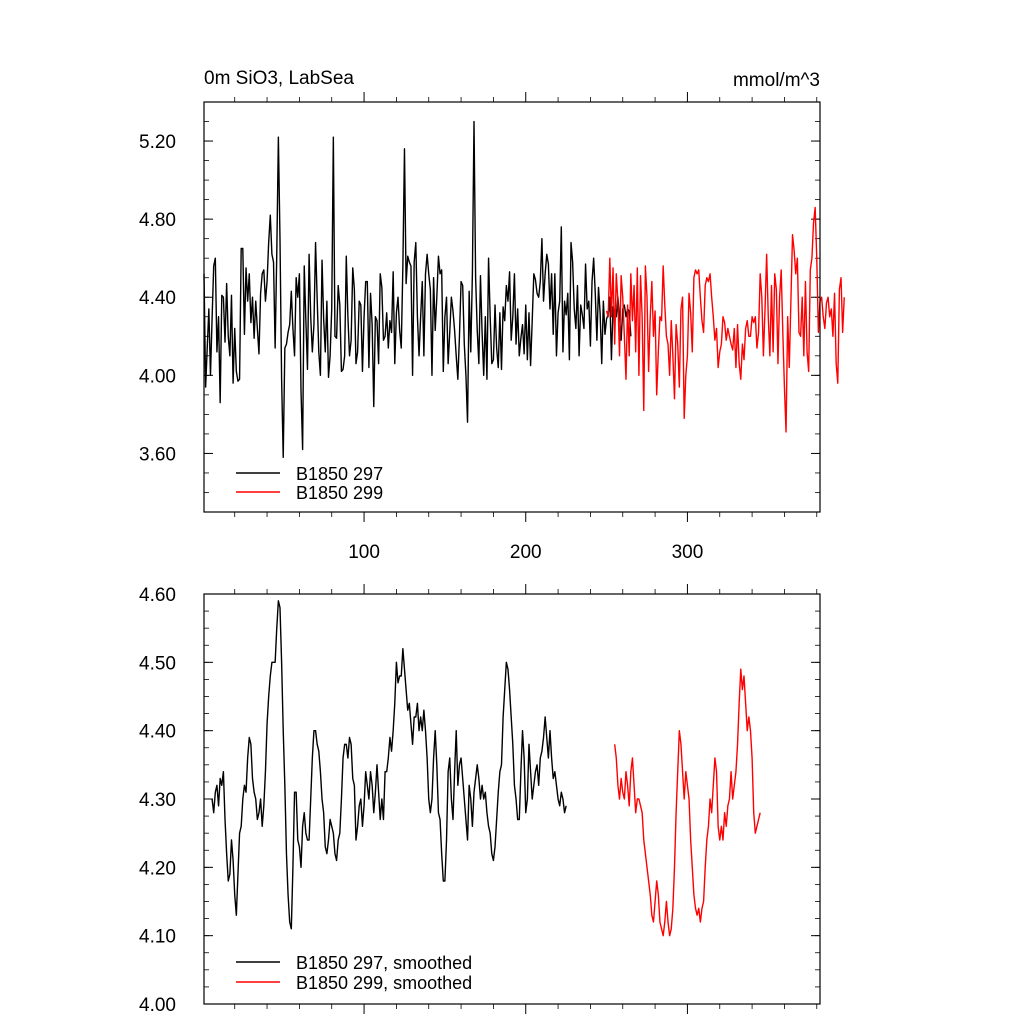 The image size is (1024, 1024). What do you see at coordinates (389, 765) in the screenshot?
I see `bottom-series-b1850-297-smoothed` at bounding box center [389, 765].